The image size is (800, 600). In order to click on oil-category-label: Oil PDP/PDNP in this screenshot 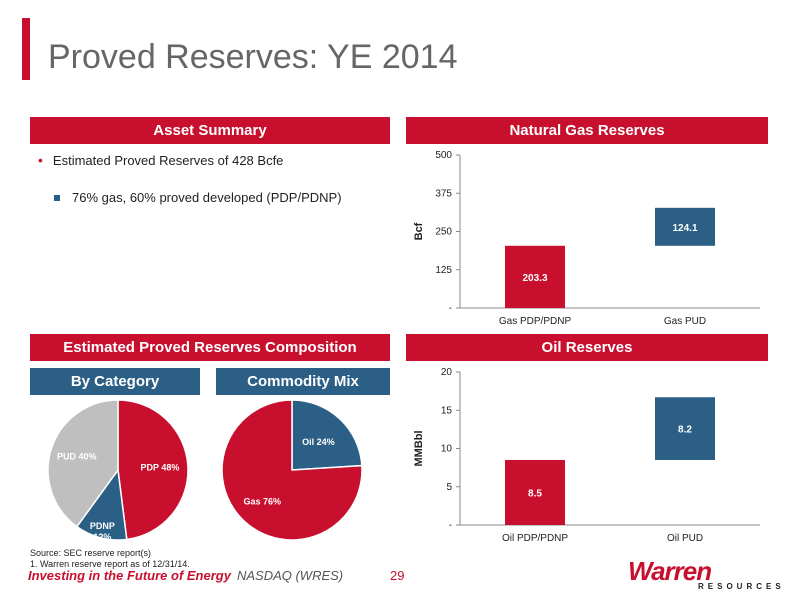, I will do `click(535, 538)`.